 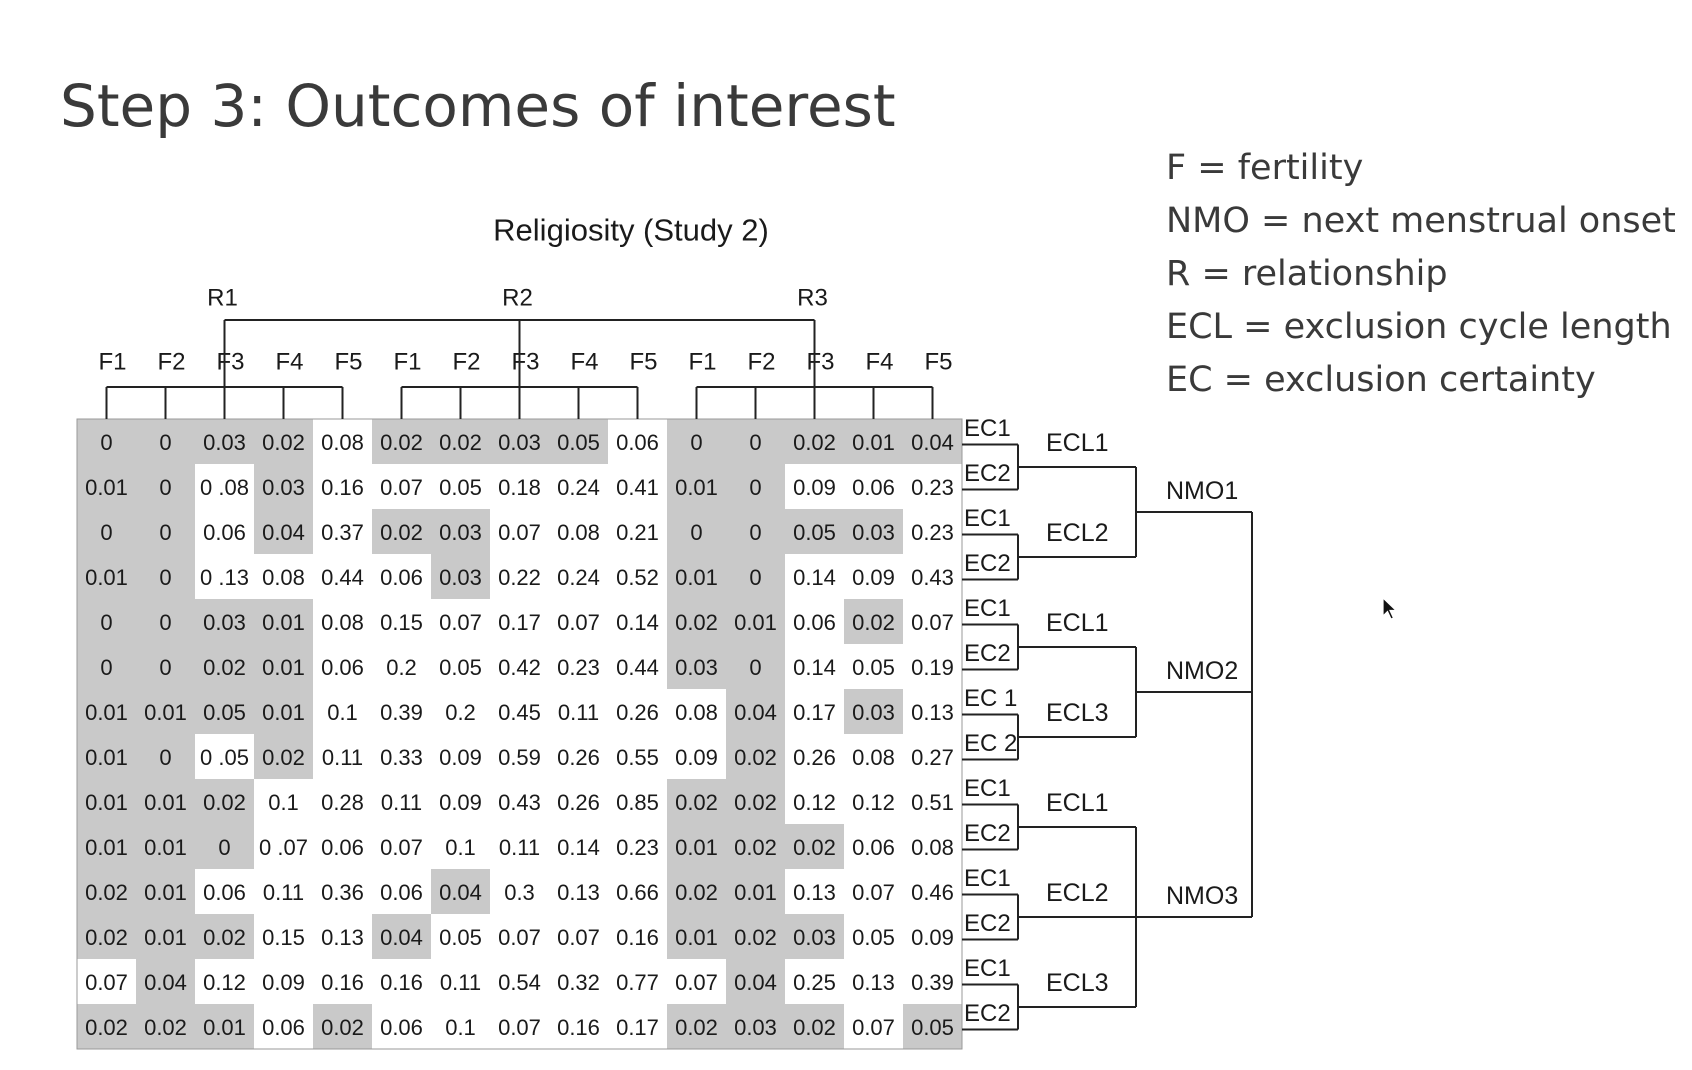 I want to click on cell-value-r13-c12: 0.04, so click(x=755, y=982).